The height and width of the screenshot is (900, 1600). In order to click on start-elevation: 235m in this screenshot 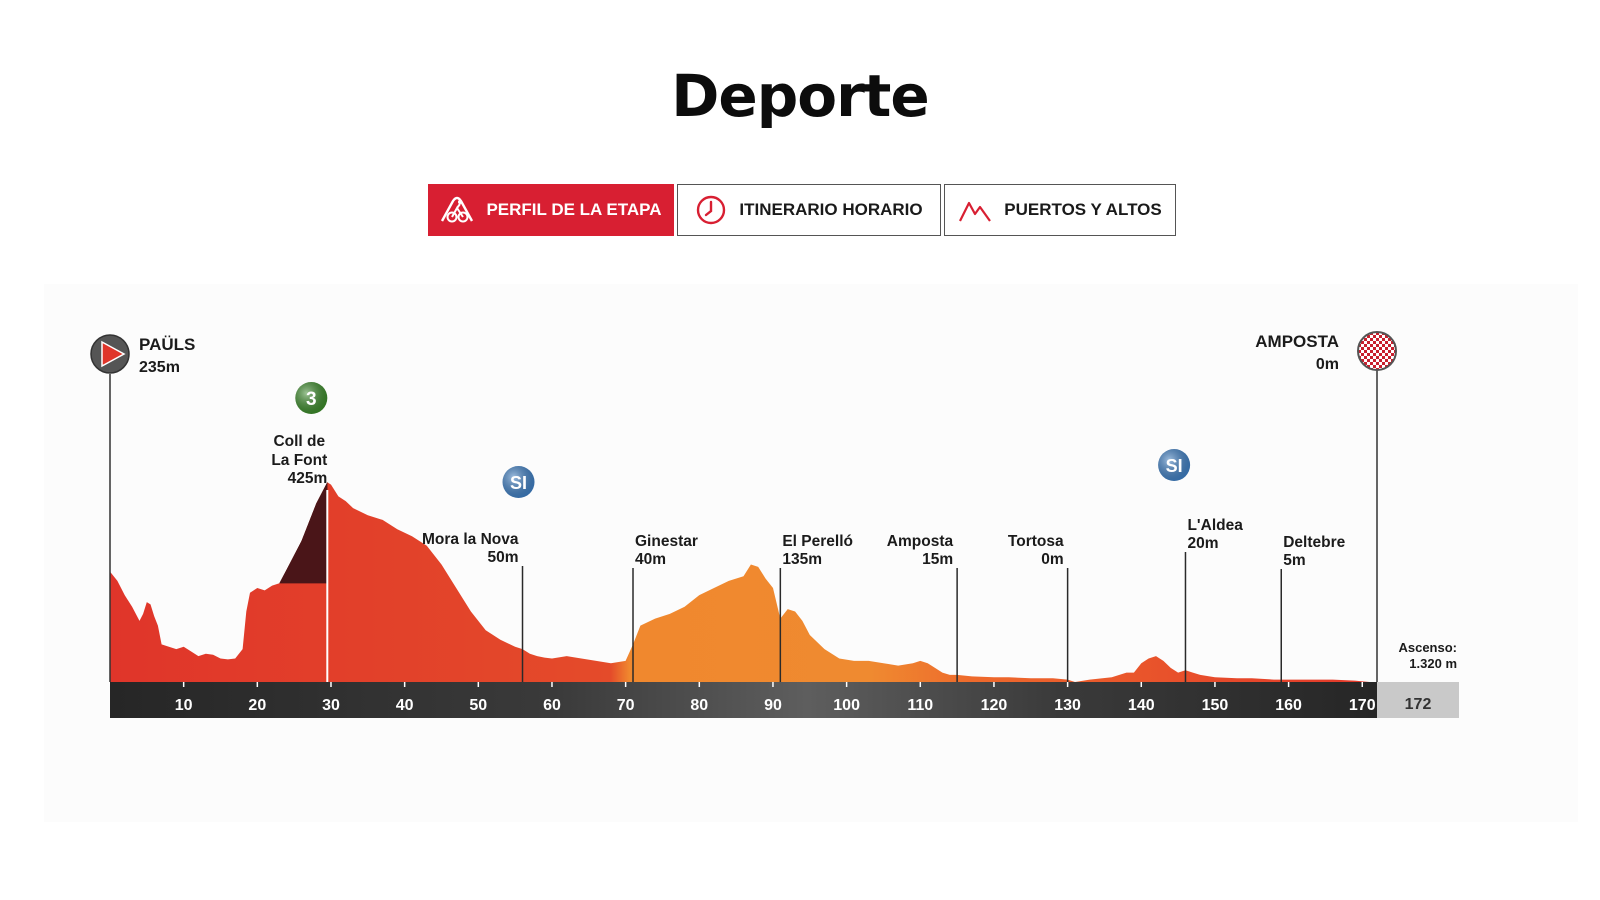, I will do `click(159, 367)`.